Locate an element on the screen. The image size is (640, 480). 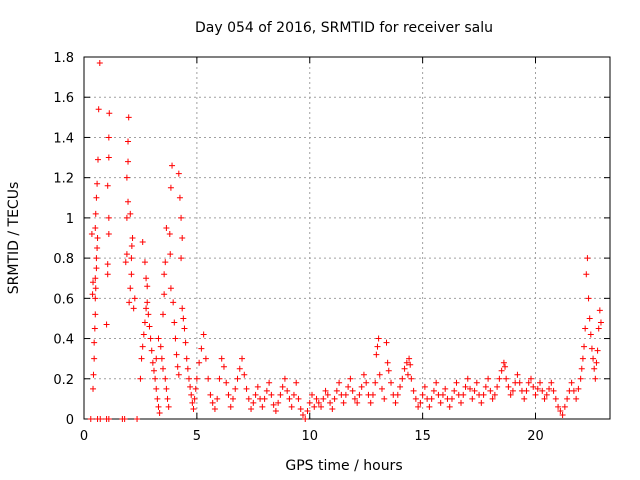
y-tick-label: 0.2 is located at coordinates (63, 380).